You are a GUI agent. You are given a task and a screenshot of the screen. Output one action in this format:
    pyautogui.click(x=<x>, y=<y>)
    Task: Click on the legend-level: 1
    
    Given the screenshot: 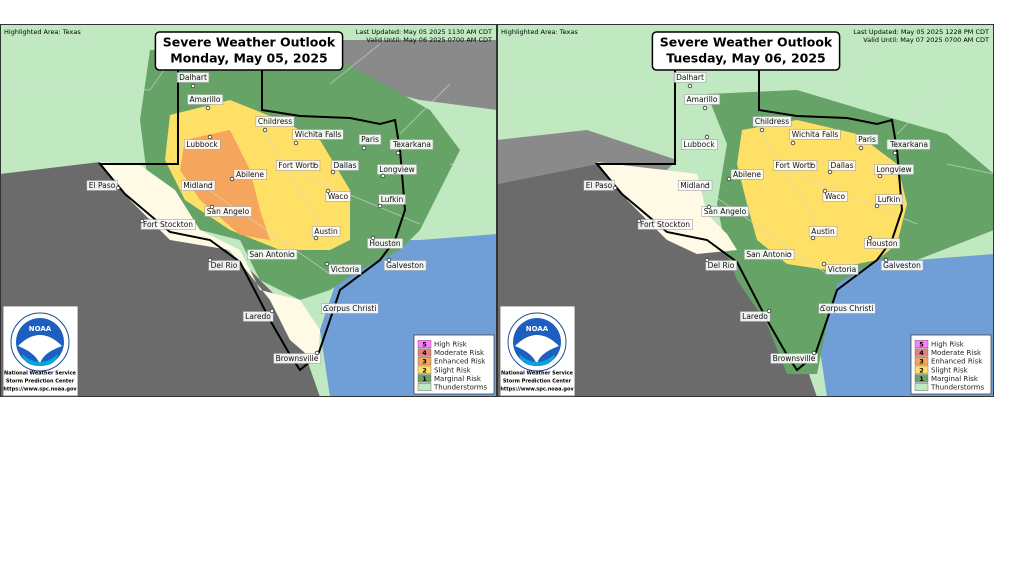 What is the action you would take?
    pyautogui.click(x=424, y=379)
    